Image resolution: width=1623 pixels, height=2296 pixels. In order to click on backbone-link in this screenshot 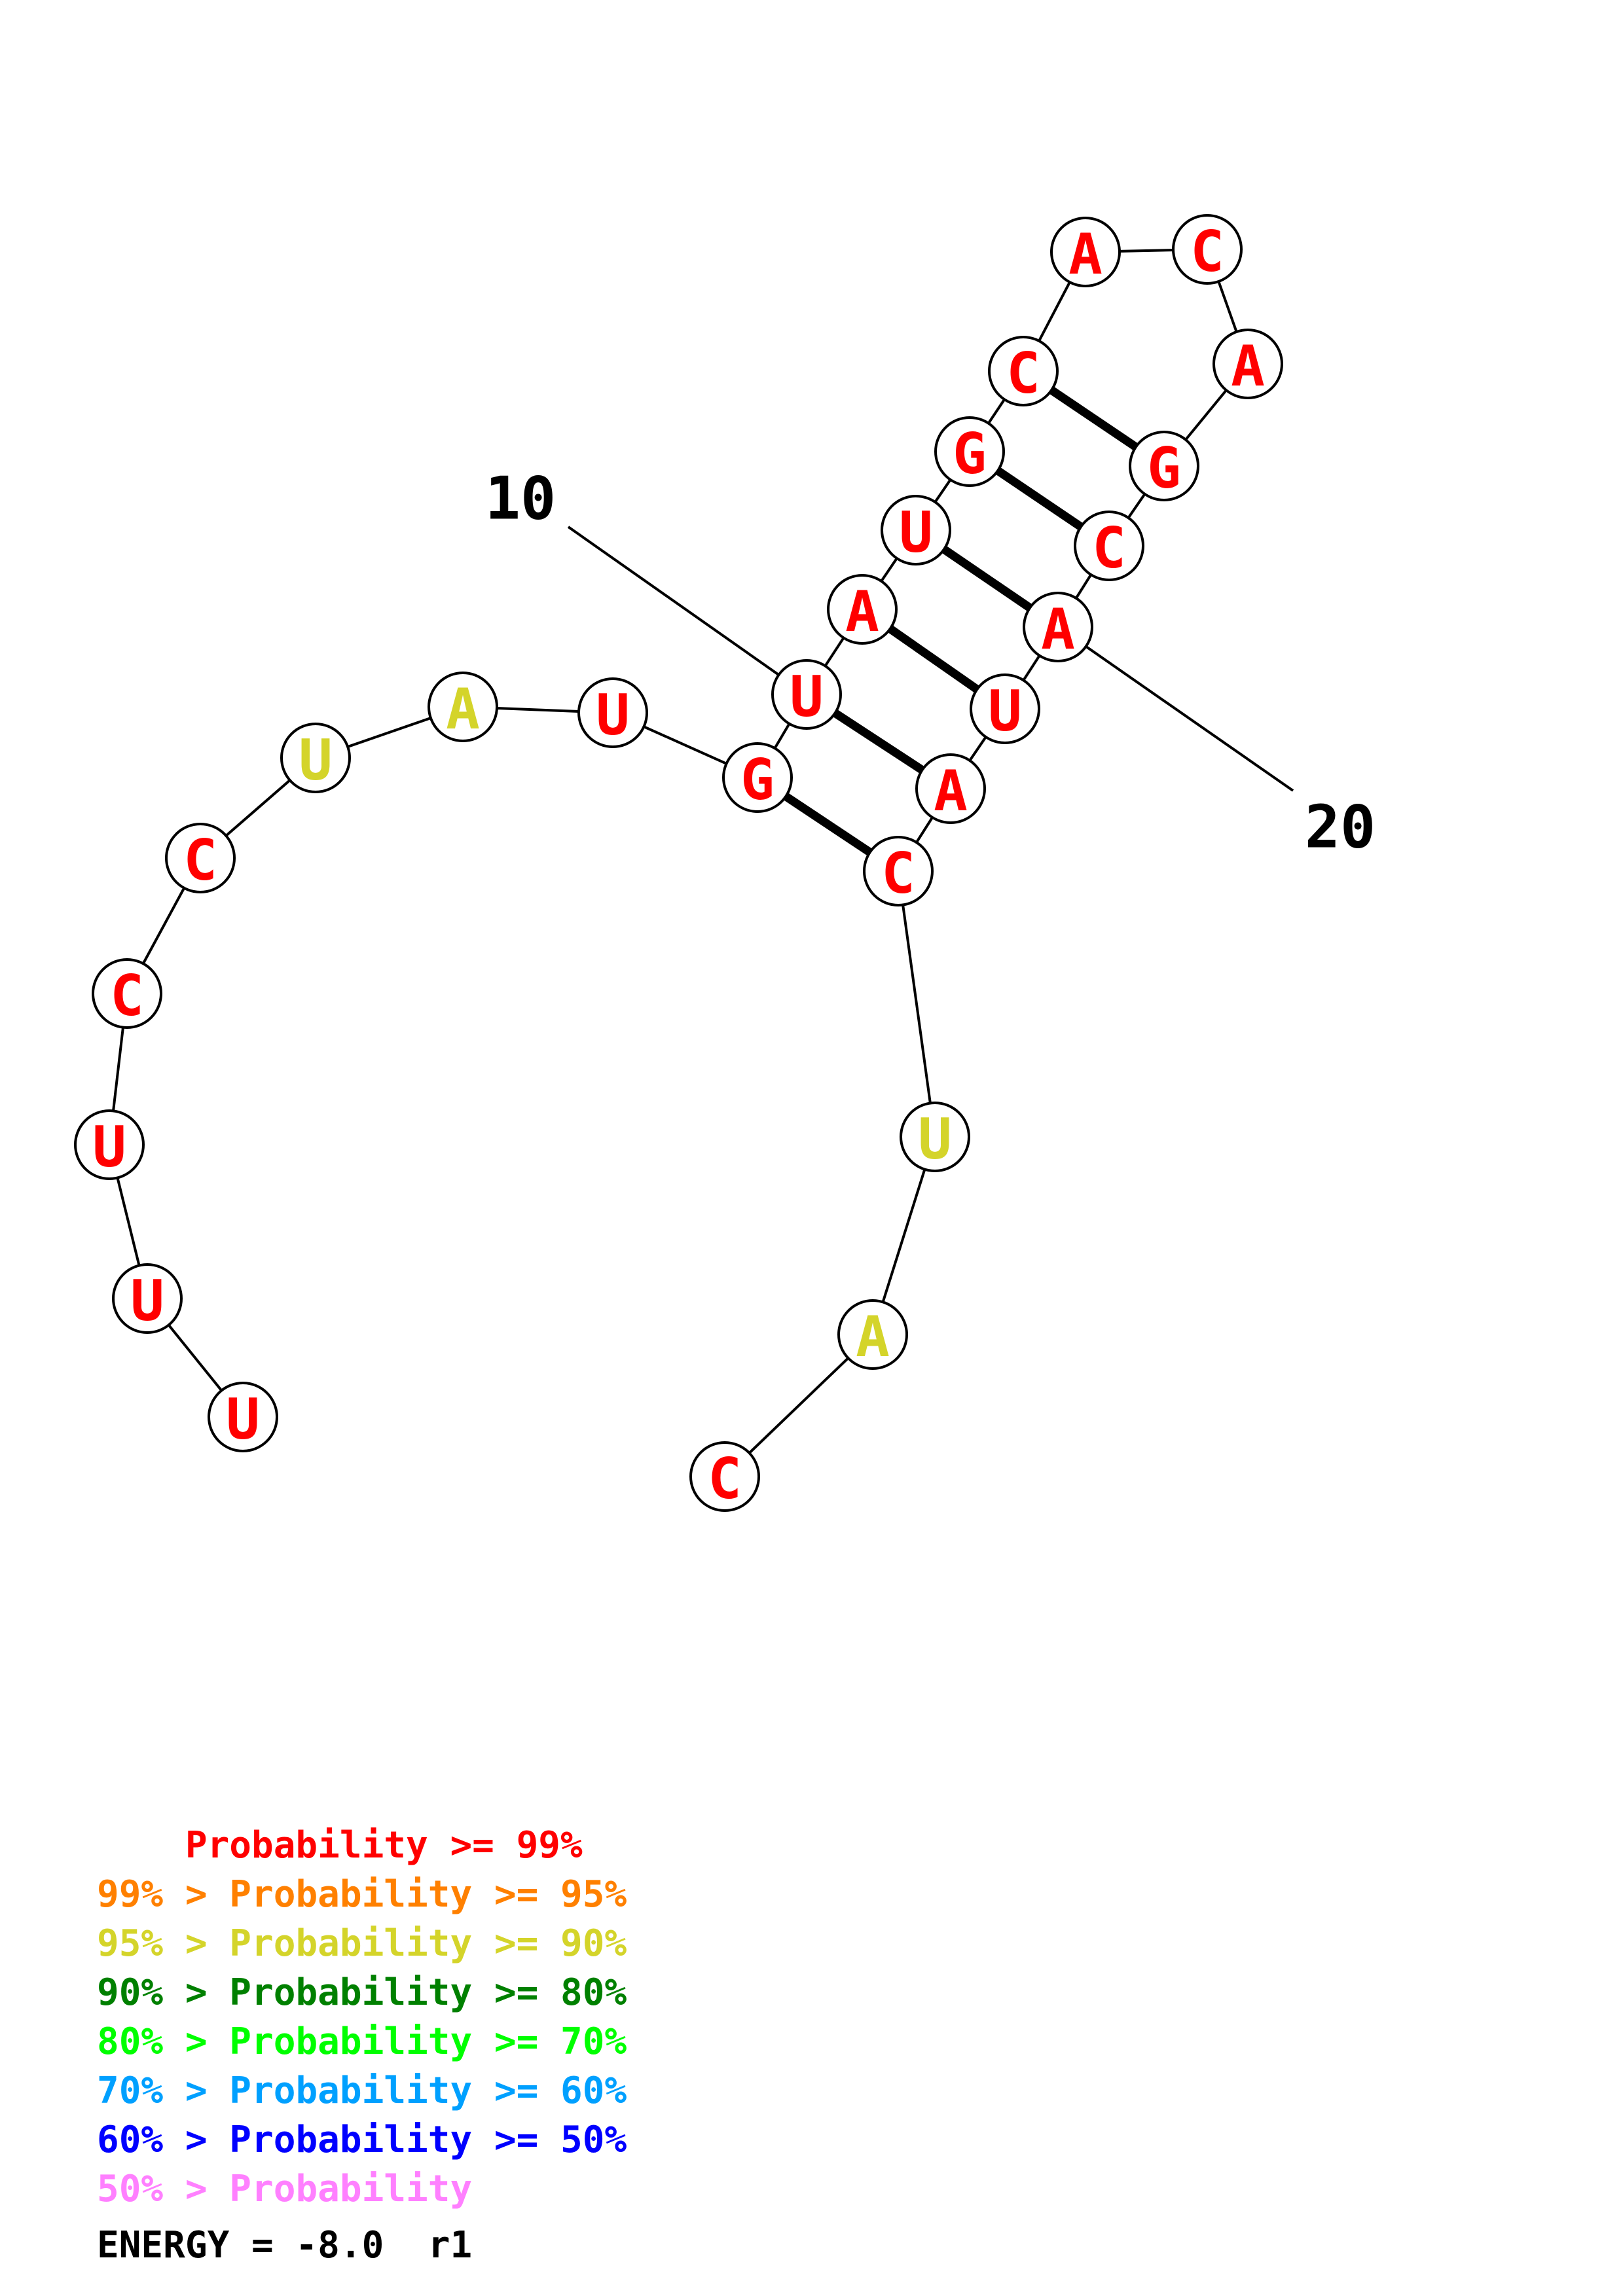, I will do `click(916, 1004)`.